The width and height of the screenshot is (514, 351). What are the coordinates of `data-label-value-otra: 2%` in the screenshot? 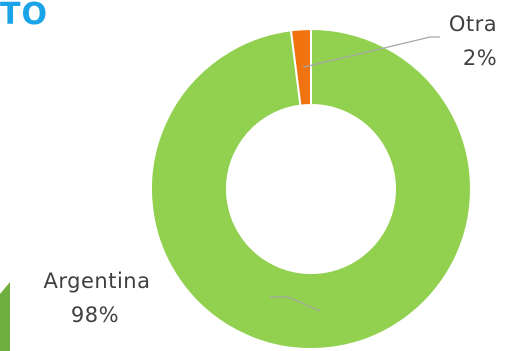 It's located at (480, 58).